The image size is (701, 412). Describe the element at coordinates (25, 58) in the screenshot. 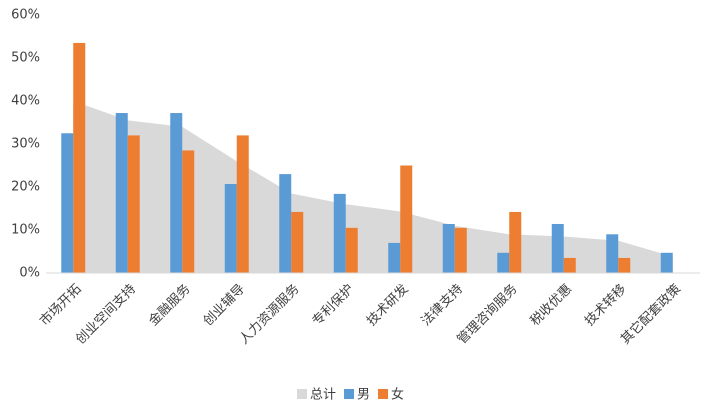

I see `y-tick-label: 50%` at that location.